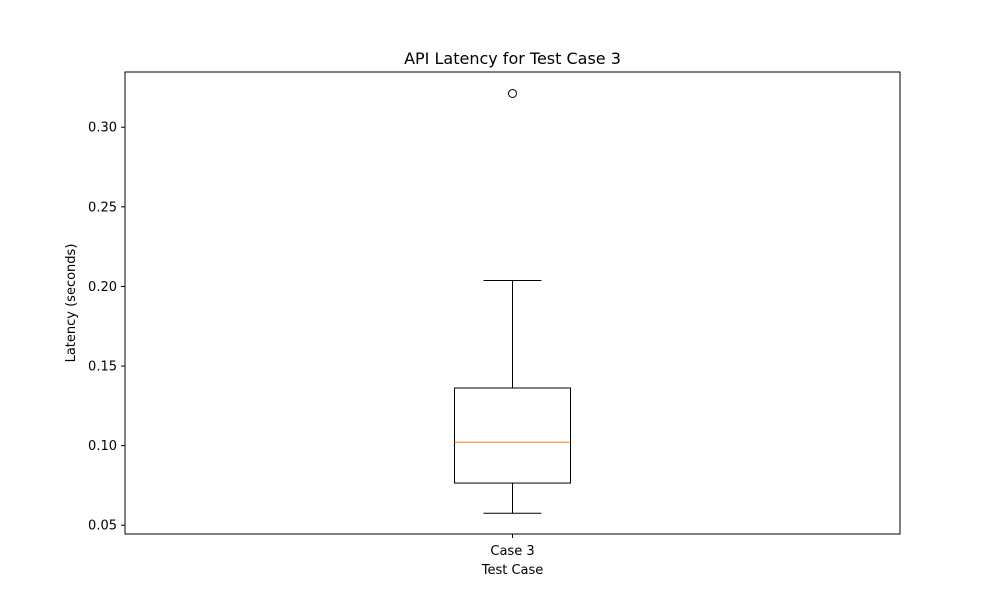  I want to click on chart-title: API Latency for Test Case 3, so click(512, 58).